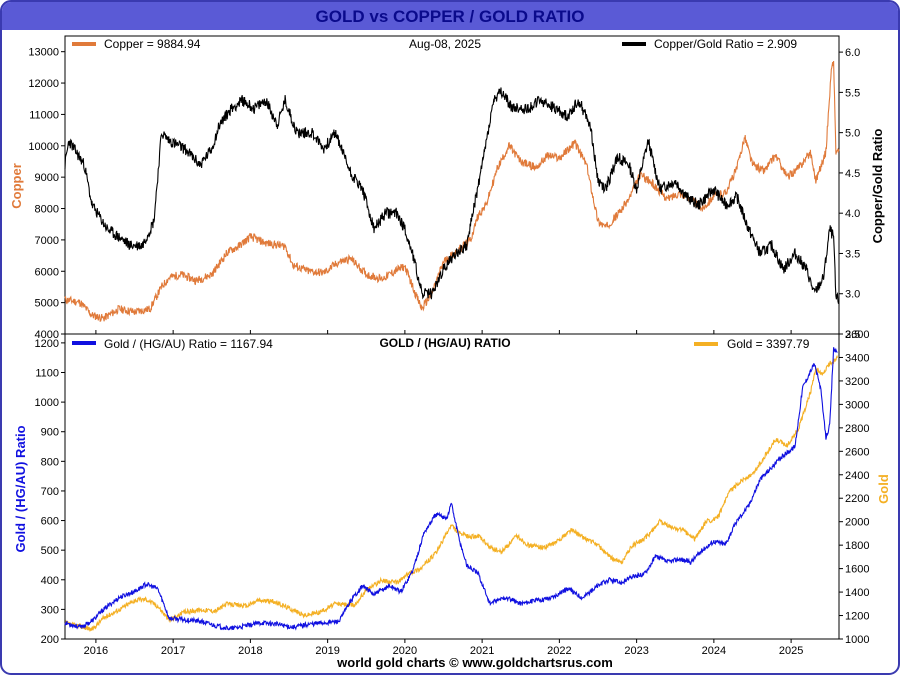 Image resolution: width=900 pixels, height=675 pixels. I want to click on gold-hgau-ratio-axis-tick-label: 700, so click(50, 492).